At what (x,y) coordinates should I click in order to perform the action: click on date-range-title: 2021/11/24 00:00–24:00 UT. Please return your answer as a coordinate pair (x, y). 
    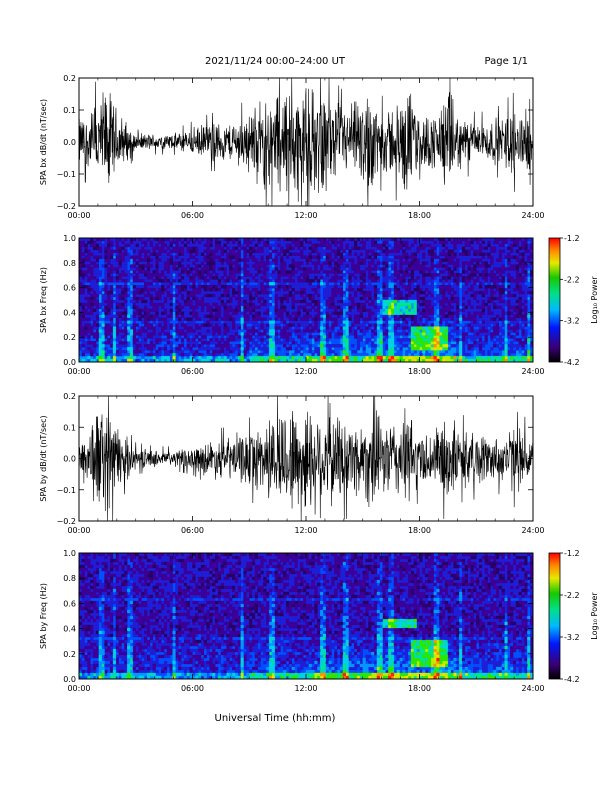
    Looking at the image, I should click on (275, 61).